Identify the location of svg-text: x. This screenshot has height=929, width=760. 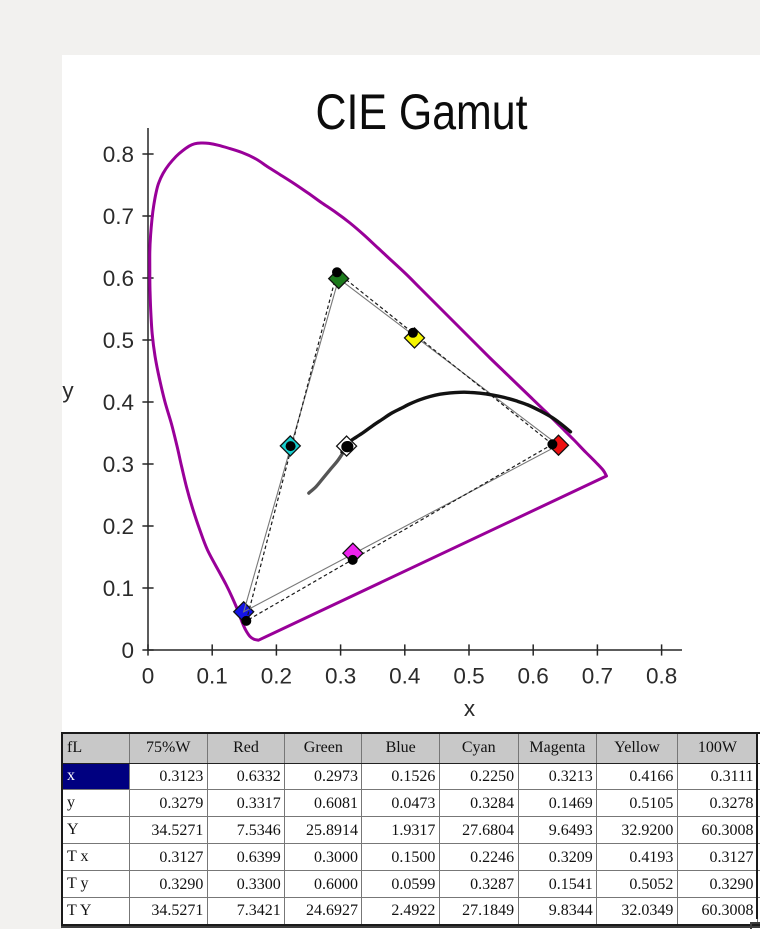
(470, 708).